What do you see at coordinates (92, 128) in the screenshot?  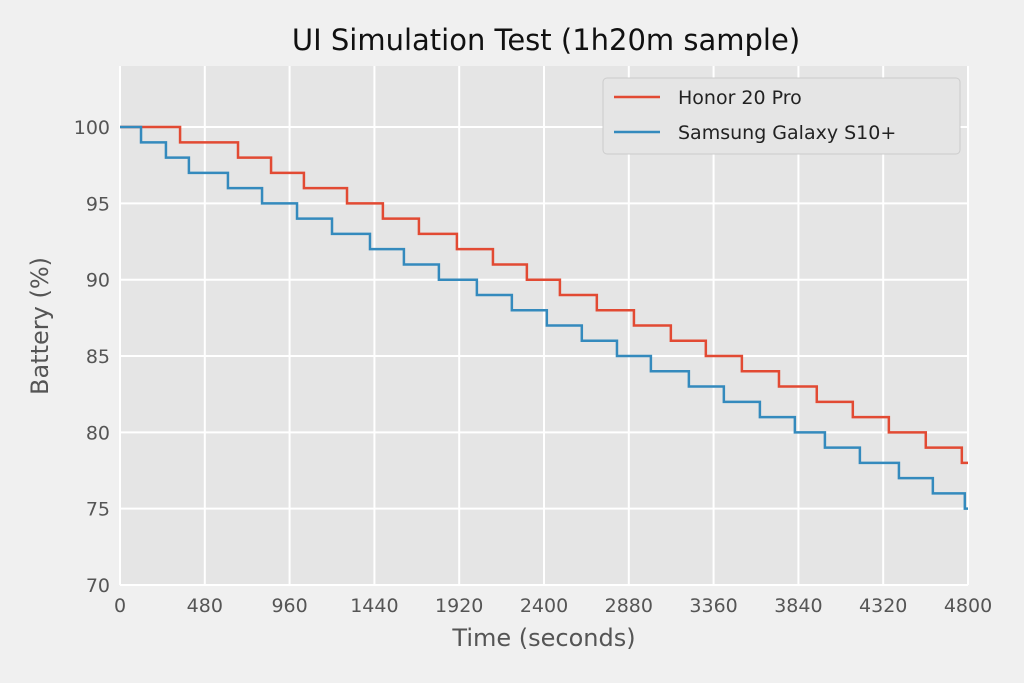 I see `y-tick-label: 100` at bounding box center [92, 128].